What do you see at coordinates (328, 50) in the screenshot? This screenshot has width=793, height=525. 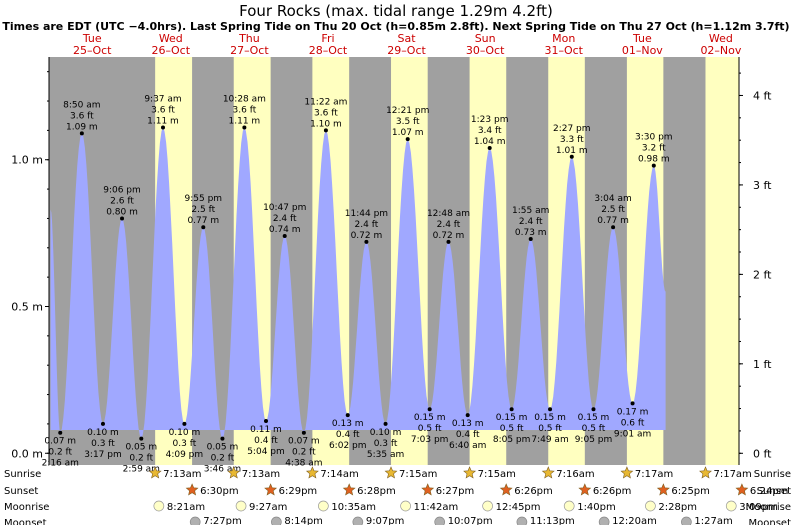 I see `day-date-label: 28–Oct` at bounding box center [328, 50].